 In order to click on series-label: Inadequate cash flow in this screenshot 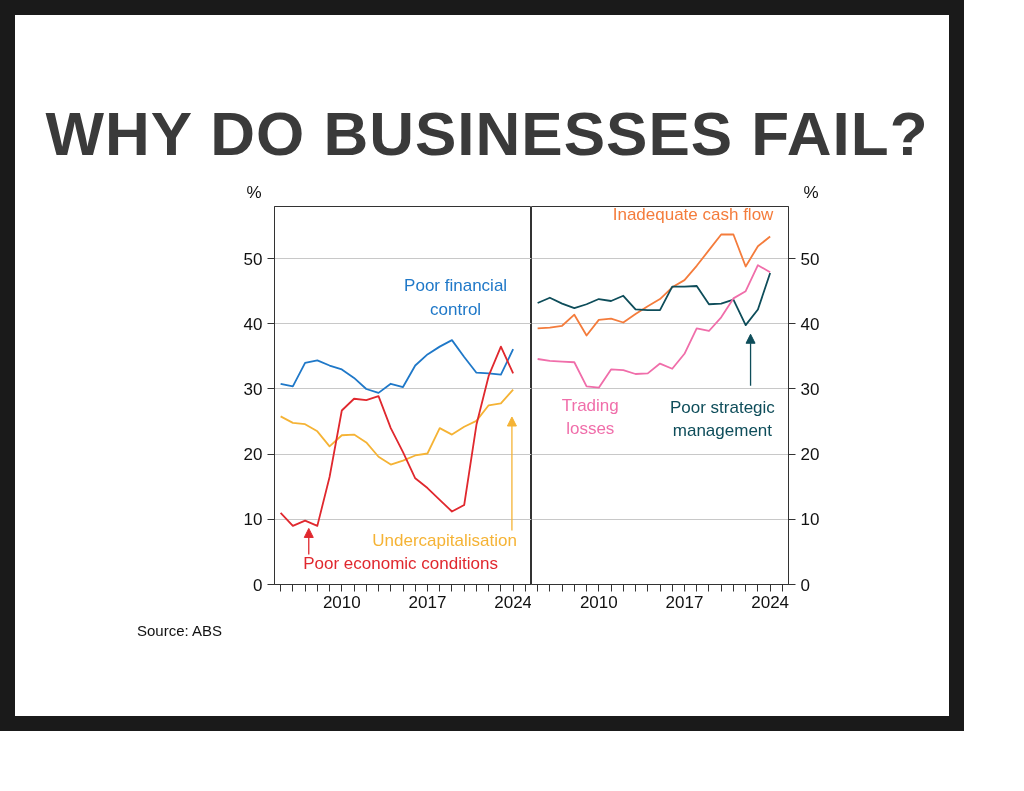, I will do `click(693, 215)`.